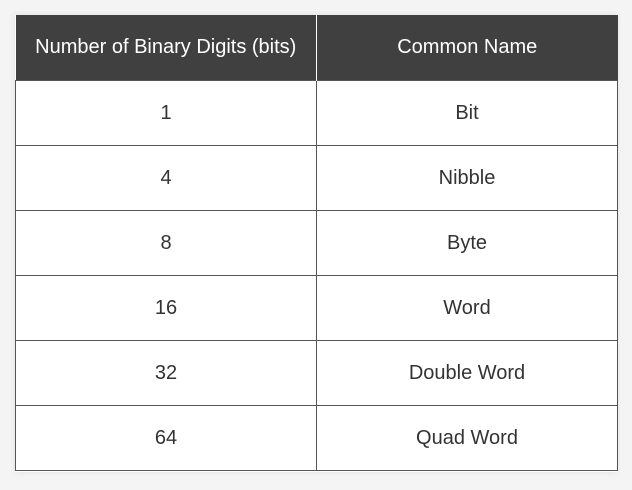 The width and height of the screenshot is (632, 490). What do you see at coordinates (467, 373) in the screenshot?
I see `cell-common-name: Double Word` at bounding box center [467, 373].